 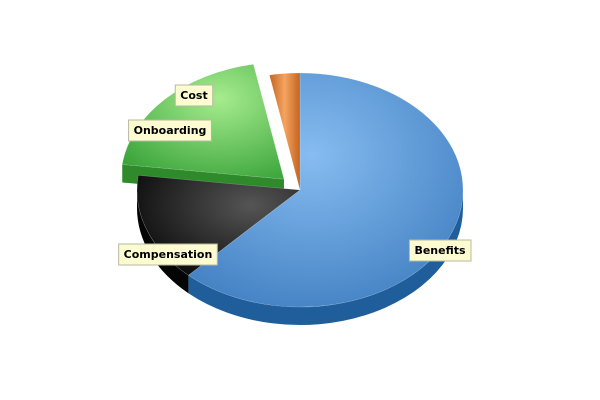 What do you see at coordinates (163, 242) in the screenshot?
I see `pie-side-compensation` at bounding box center [163, 242].